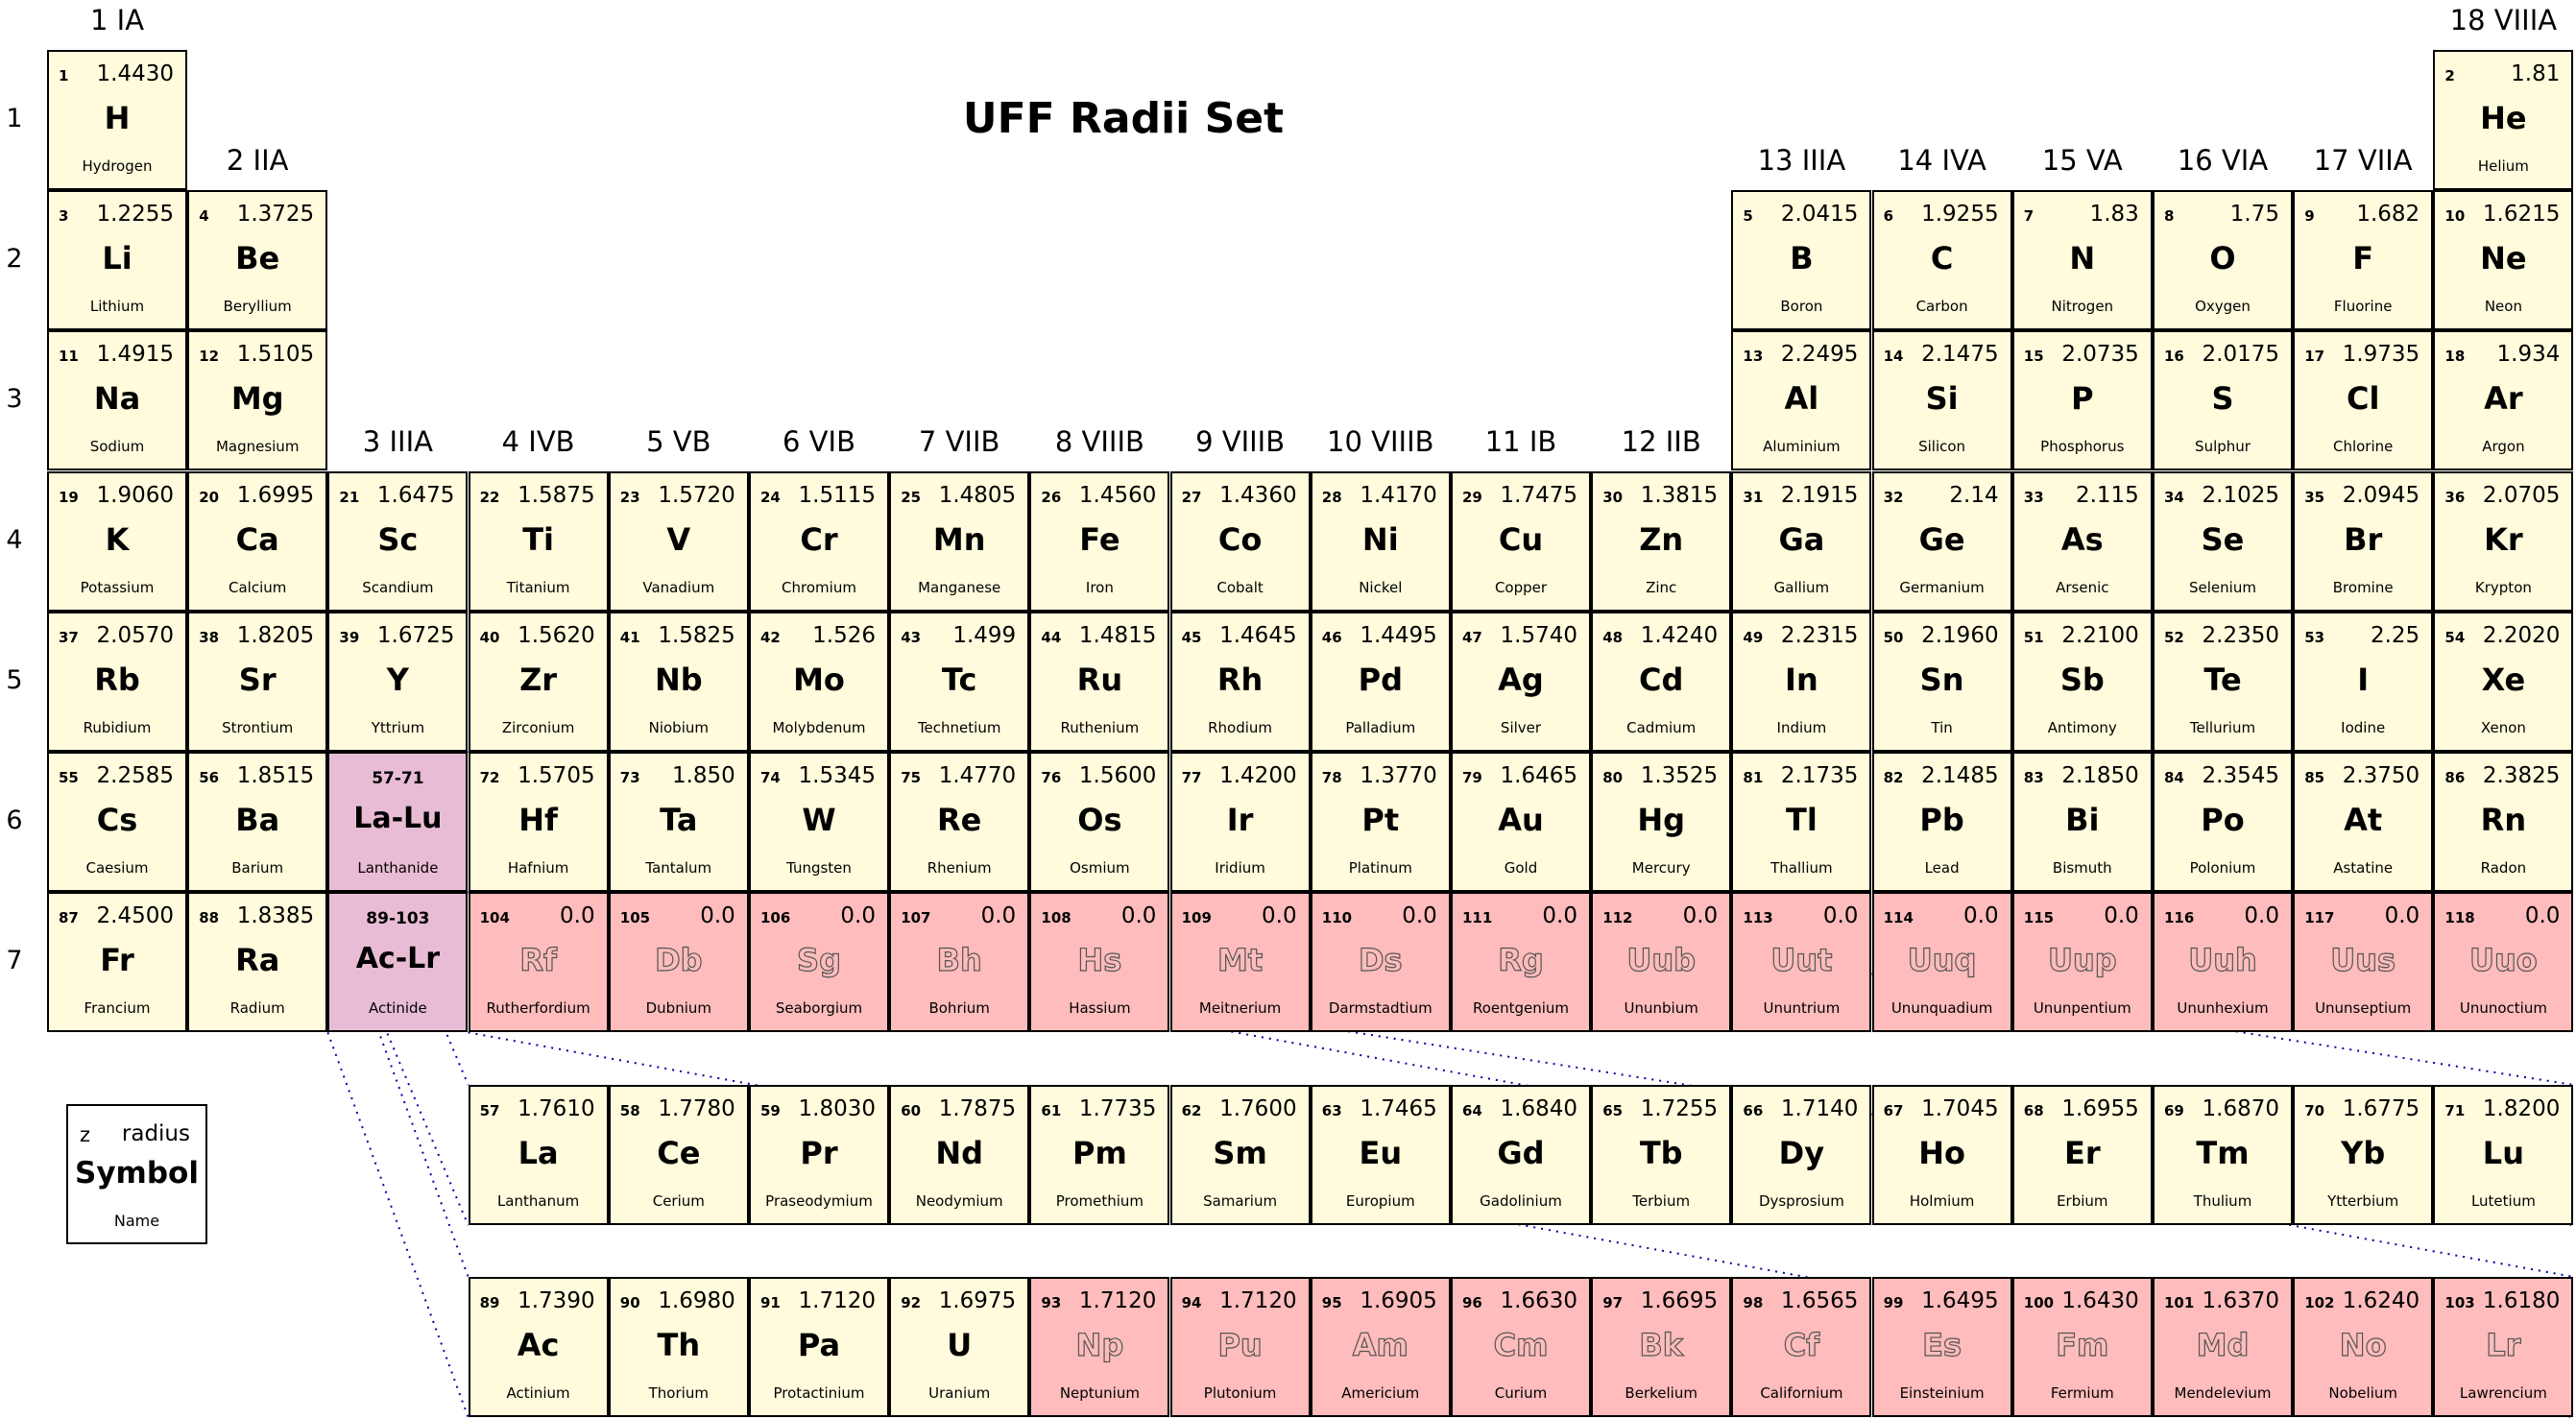 The height and width of the screenshot is (1419, 2576). I want to click on element-name: Chlorine, so click(2363, 447).